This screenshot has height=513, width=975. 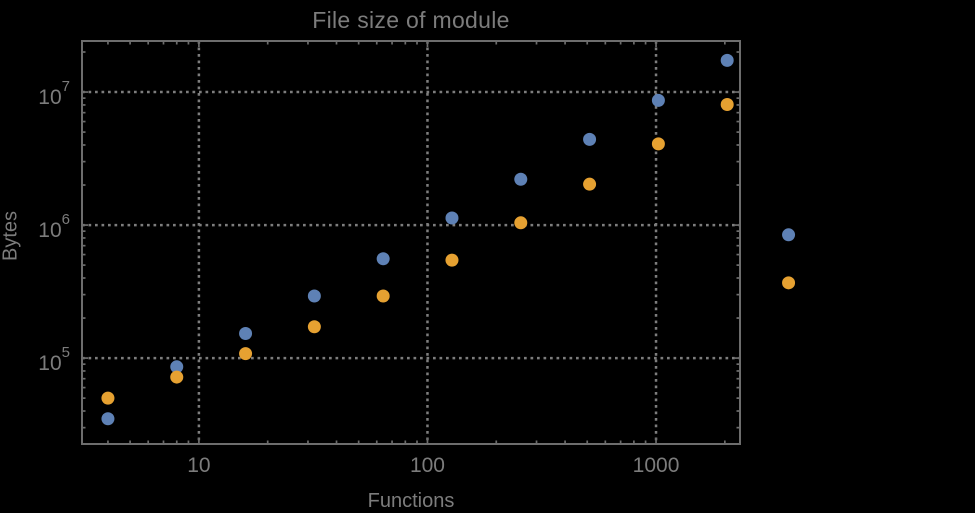 What do you see at coordinates (411, 20) in the screenshot?
I see `plot-title: File size of module` at bounding box center [411, 20].